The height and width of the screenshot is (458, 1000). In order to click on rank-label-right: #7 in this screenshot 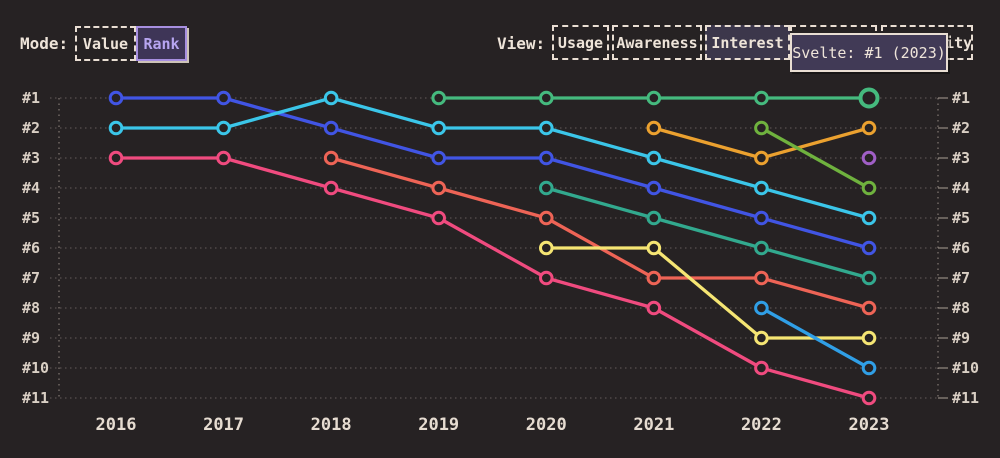, I will do `click(961, 278)`.